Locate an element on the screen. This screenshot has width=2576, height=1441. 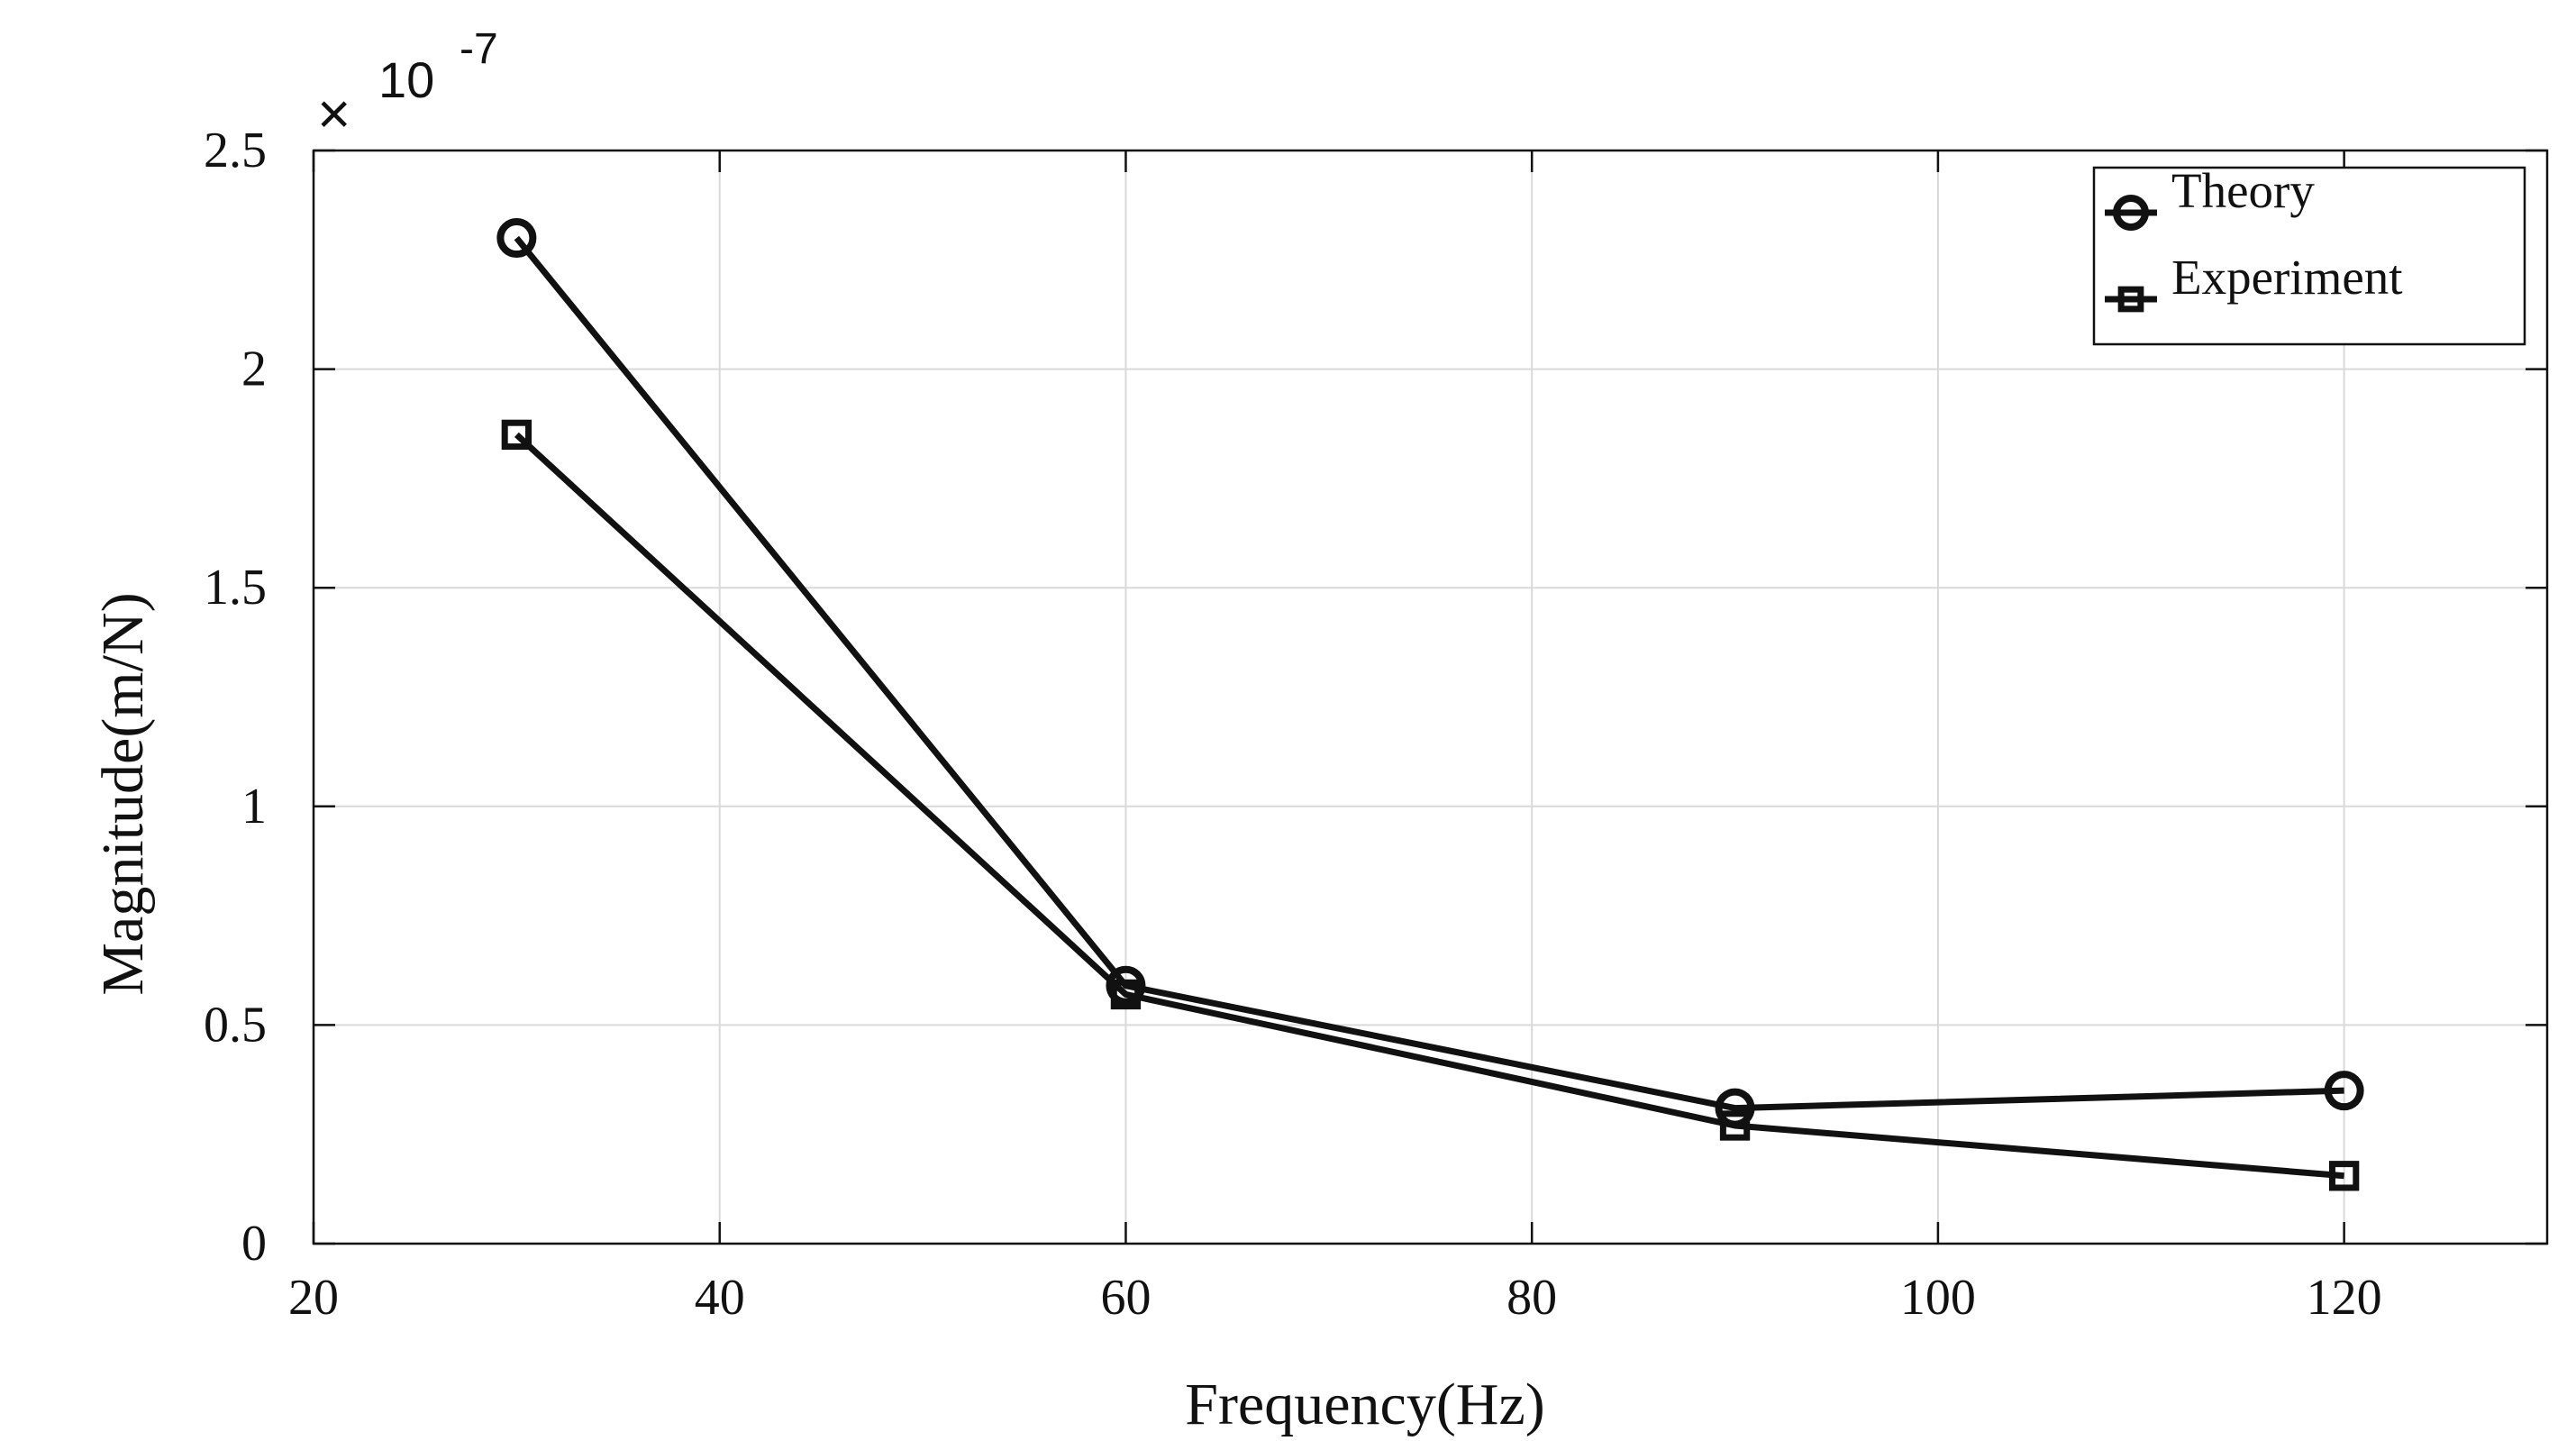
x-tick-label: 120 is located at coordinates (2344, 1298).